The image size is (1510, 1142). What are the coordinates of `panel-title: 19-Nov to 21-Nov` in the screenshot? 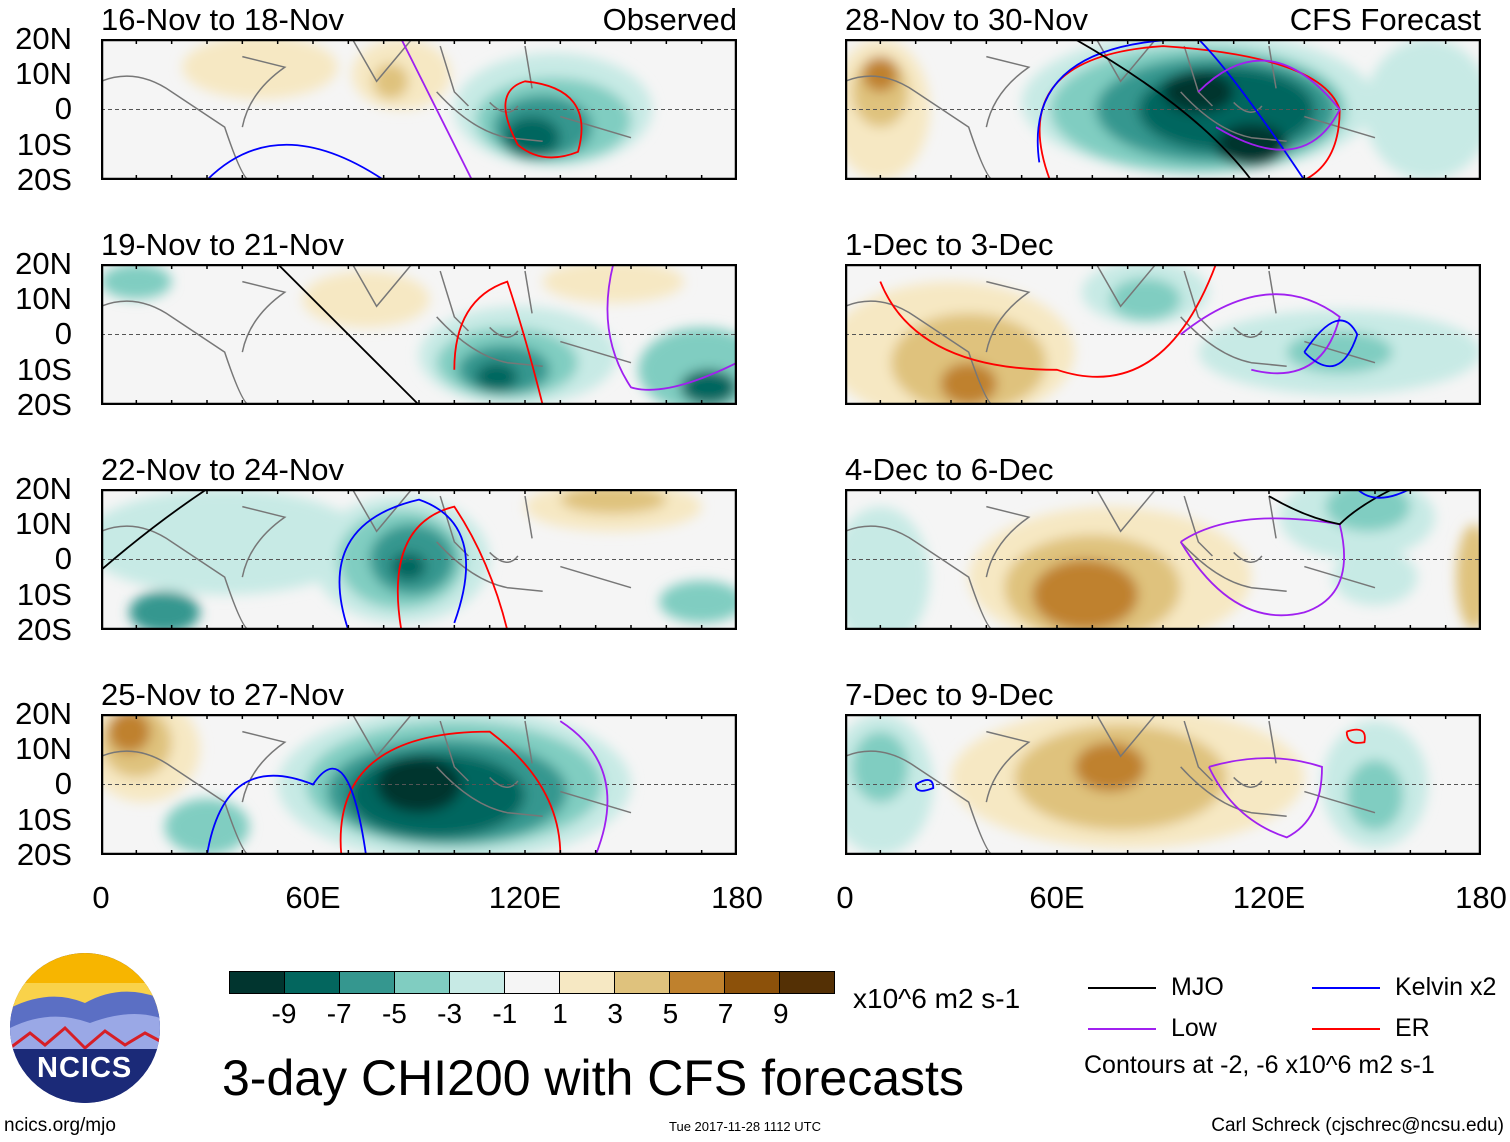 It's located at (222, 244).